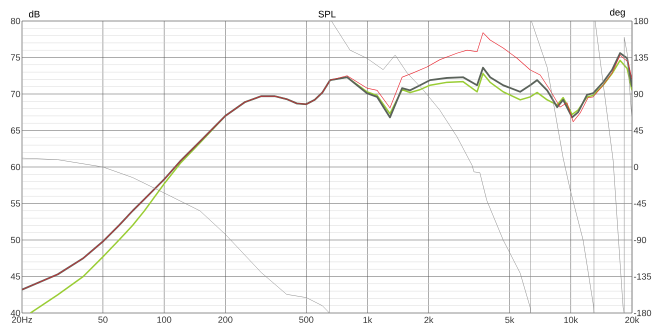 The width and height of the screenshot is (668, 333). I want to click on x-tick-label: 200, so click(225, 319).